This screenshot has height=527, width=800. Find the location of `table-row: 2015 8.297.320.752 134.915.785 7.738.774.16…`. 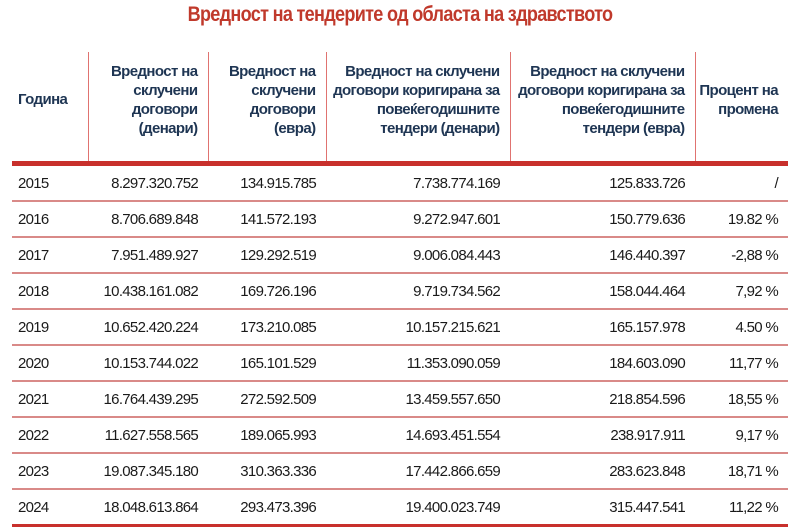

table-row: 2015 8.297.320.752 134.915.785 7.738.774.16… is located at coordinates (400, 182).